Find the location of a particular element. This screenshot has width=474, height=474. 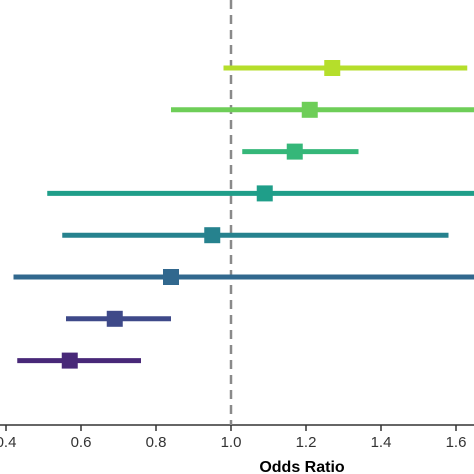

x-tick-label: 0.8 is located at coordinates (156, 442).